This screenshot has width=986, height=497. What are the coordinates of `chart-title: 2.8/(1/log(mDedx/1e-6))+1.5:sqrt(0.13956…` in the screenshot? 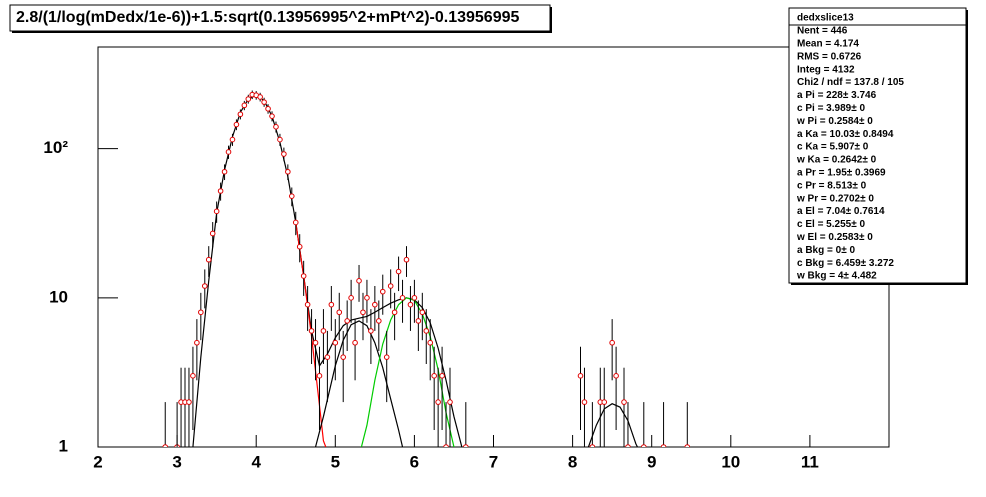 It's located at (268, 17).